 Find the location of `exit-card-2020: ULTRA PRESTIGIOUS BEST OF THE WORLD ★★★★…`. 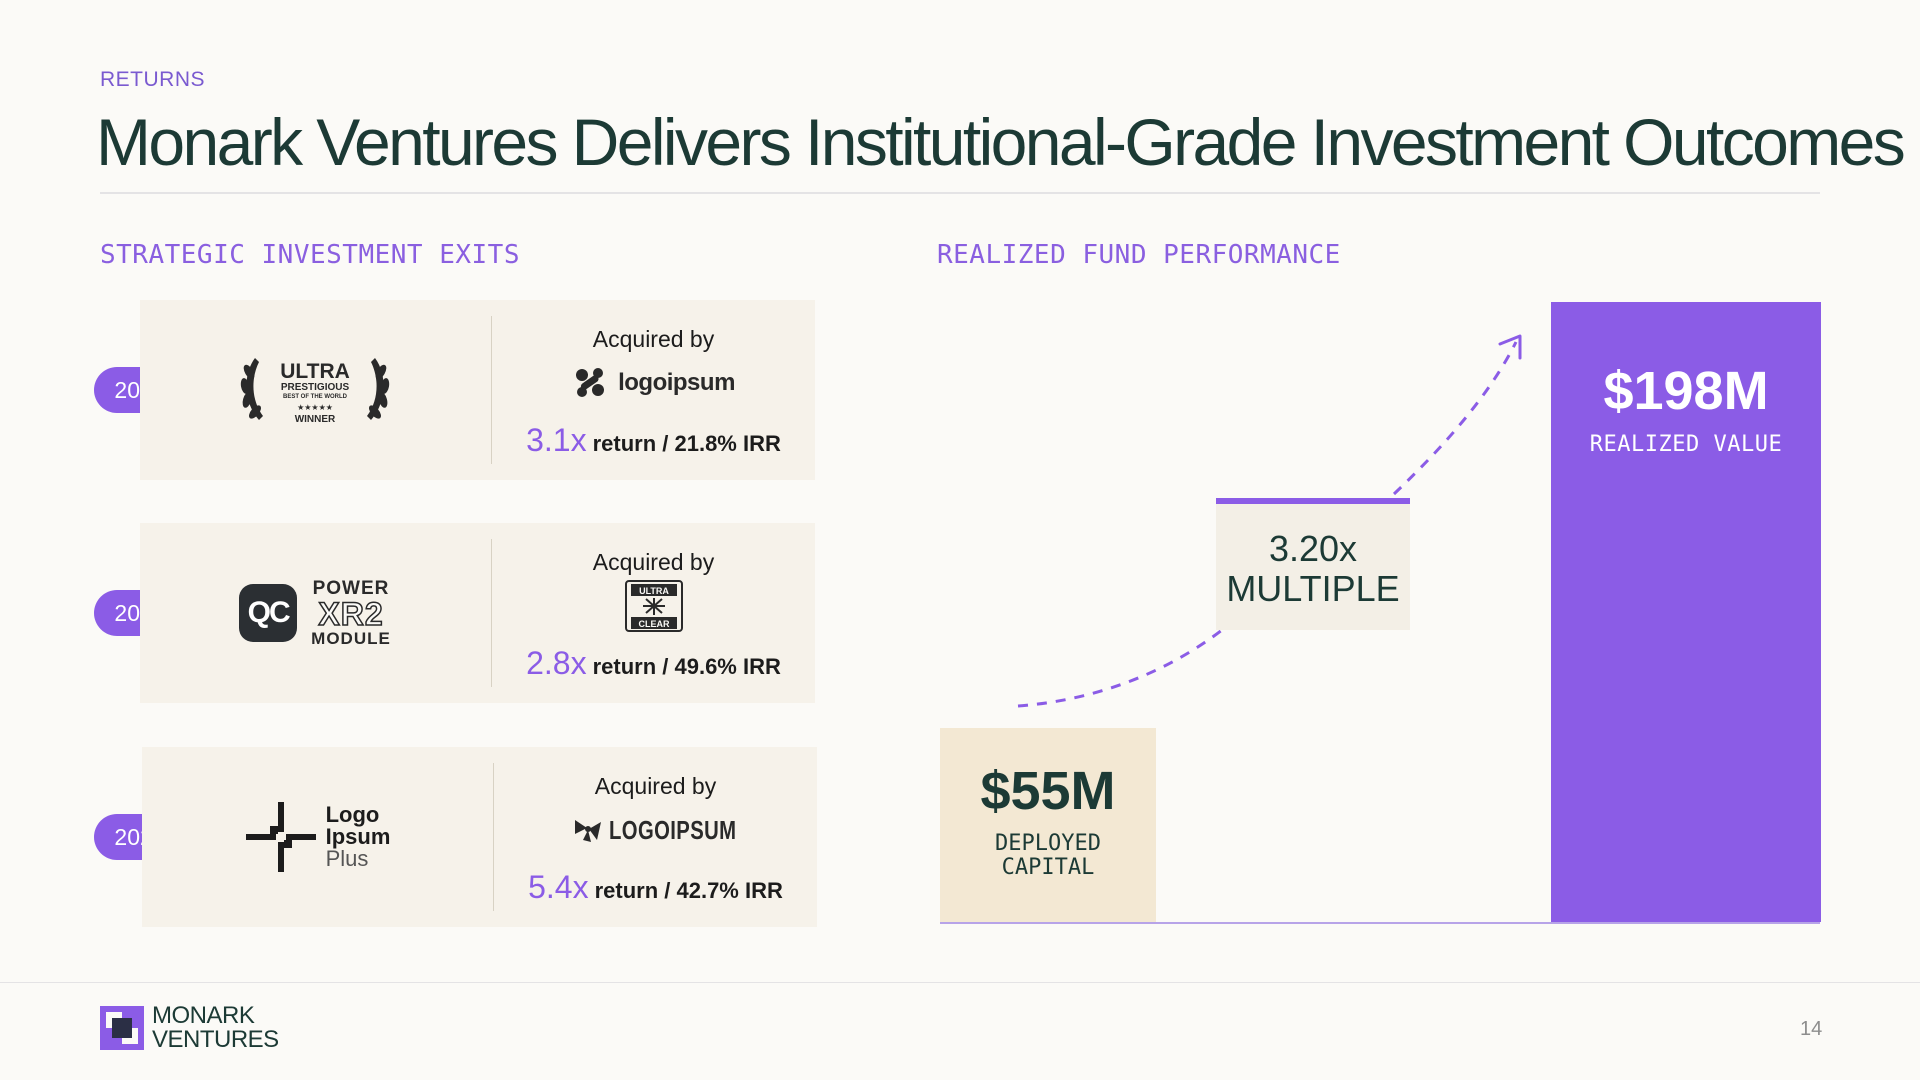

exit-card-2020: ULTRA PRESTIGIOUS BEST OF THE WORLD ★★★★… is located at coordinates (477, 390).